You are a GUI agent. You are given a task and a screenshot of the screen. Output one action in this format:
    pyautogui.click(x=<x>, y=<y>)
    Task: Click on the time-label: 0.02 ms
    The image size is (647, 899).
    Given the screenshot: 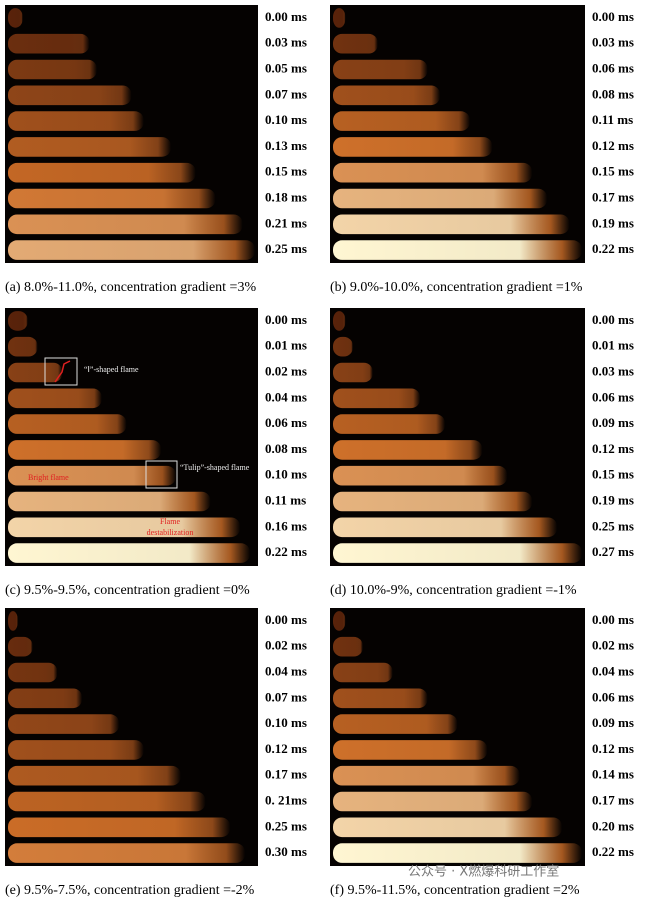 What is the action you would take?
    pyautogui.click(x=286, y=645)
    